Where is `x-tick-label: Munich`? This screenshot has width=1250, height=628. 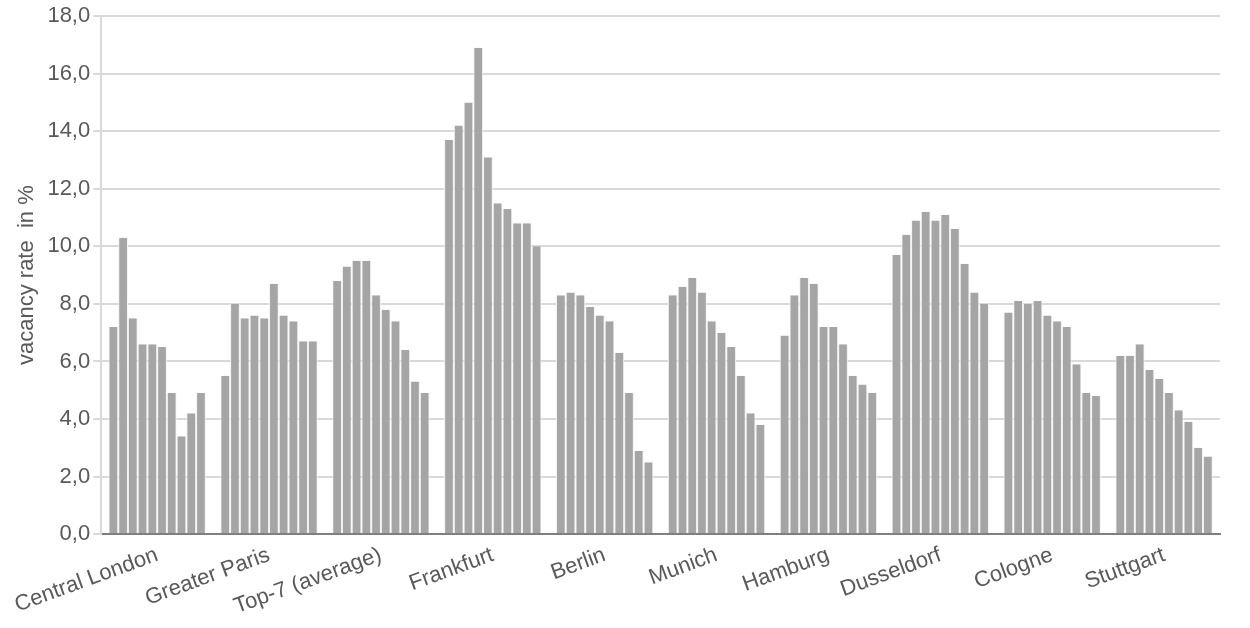 x-tick-label: Munich is located at coordinates (683, 565).